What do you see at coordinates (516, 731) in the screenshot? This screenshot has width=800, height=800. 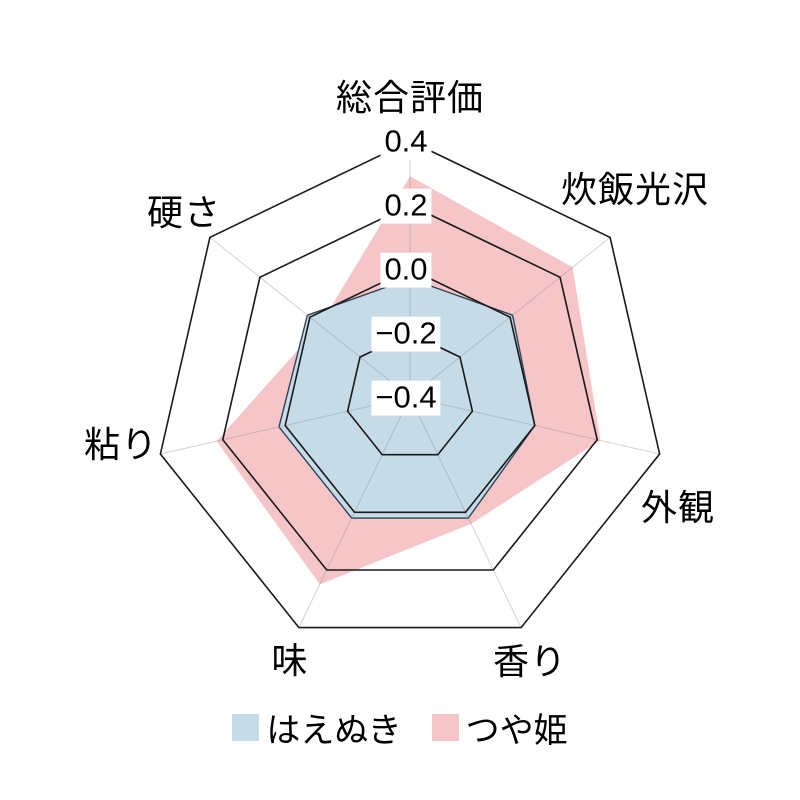 I see `legend-label-tsuyahime: つや姫` at bounding box center [516, 731].